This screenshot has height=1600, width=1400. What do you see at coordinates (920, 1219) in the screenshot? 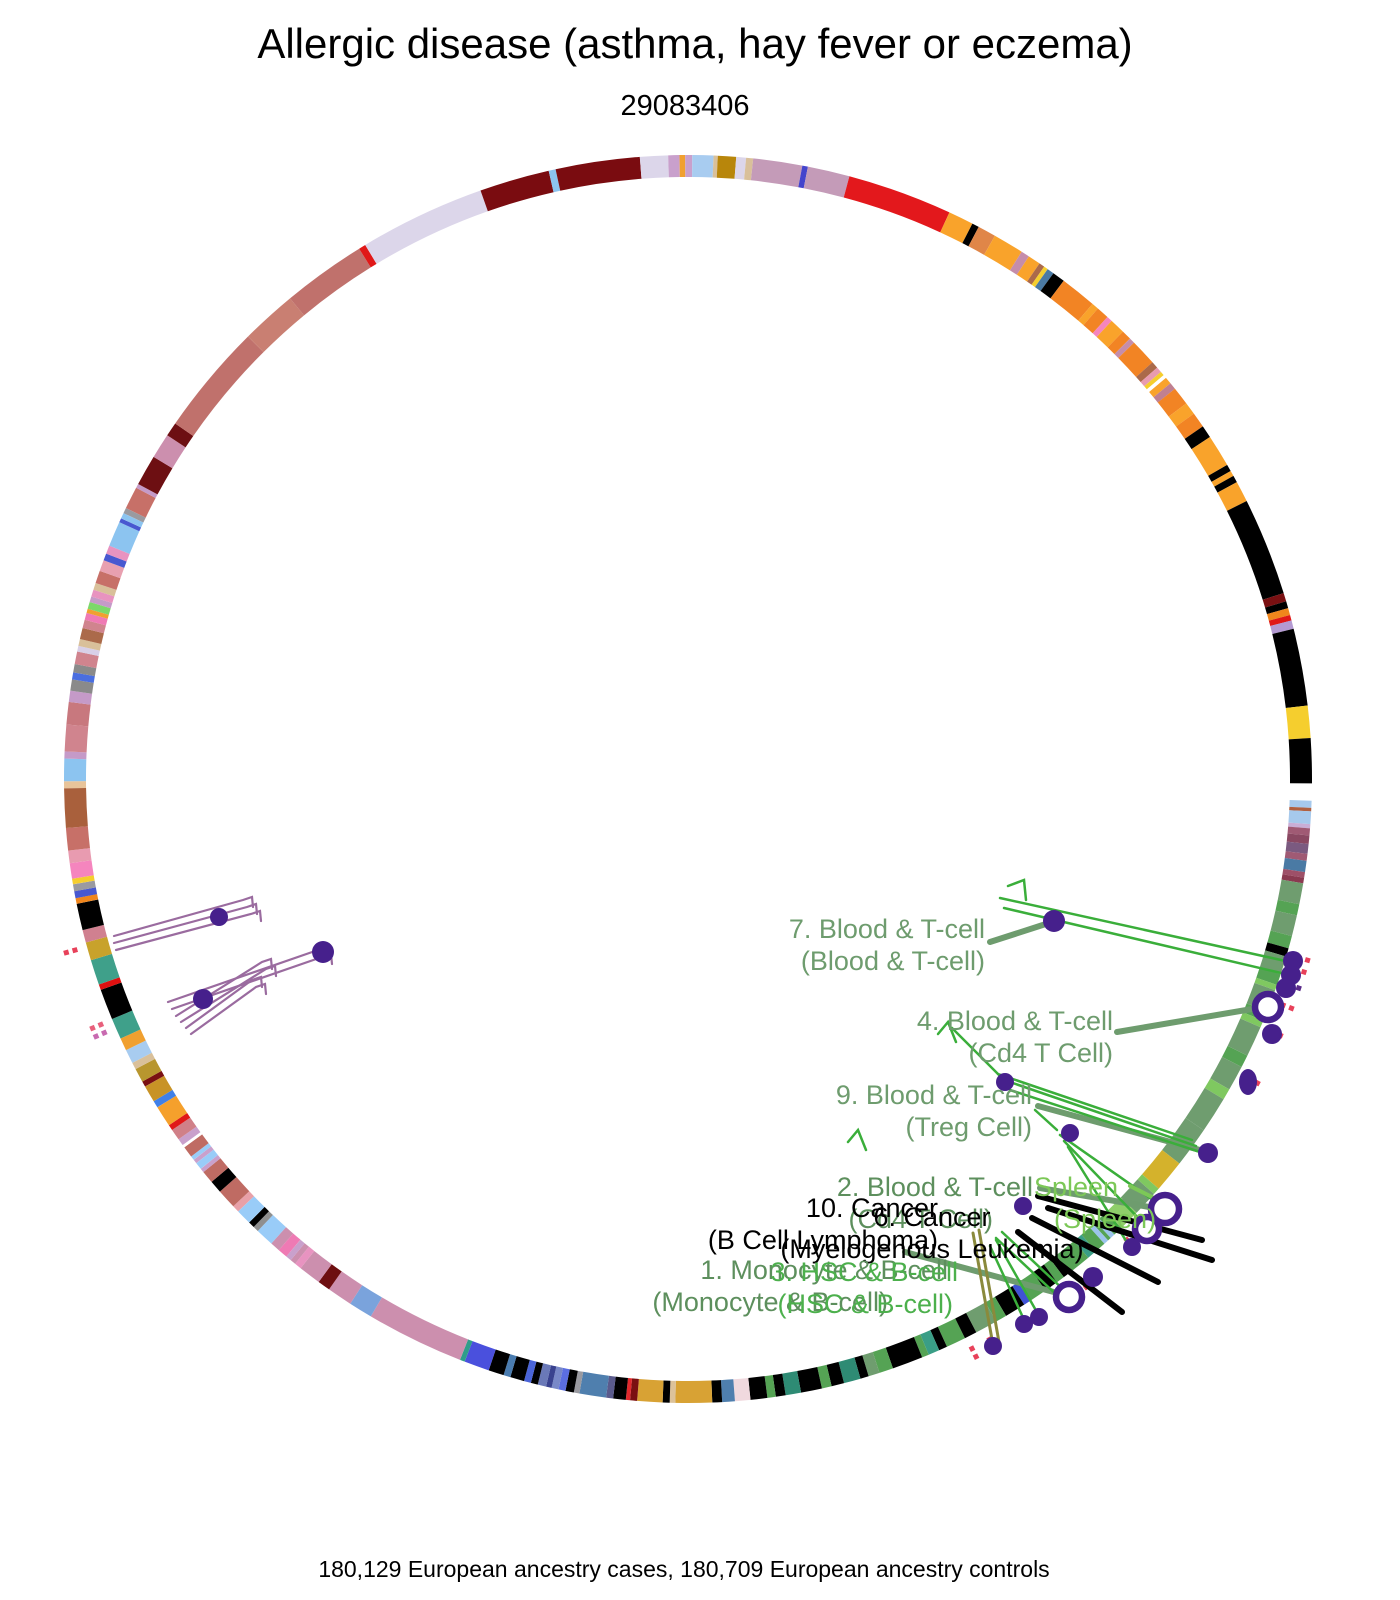
I see `label-2-blood-tcell-line2: (Cd4 T Cell)` at bounding box center [920, 1219].